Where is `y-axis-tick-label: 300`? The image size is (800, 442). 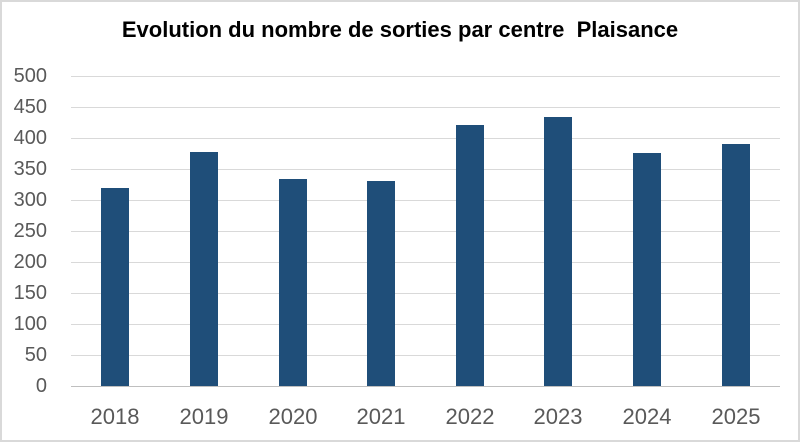
y-axis-tick-label: 300 is located at coordinates (30, 200).